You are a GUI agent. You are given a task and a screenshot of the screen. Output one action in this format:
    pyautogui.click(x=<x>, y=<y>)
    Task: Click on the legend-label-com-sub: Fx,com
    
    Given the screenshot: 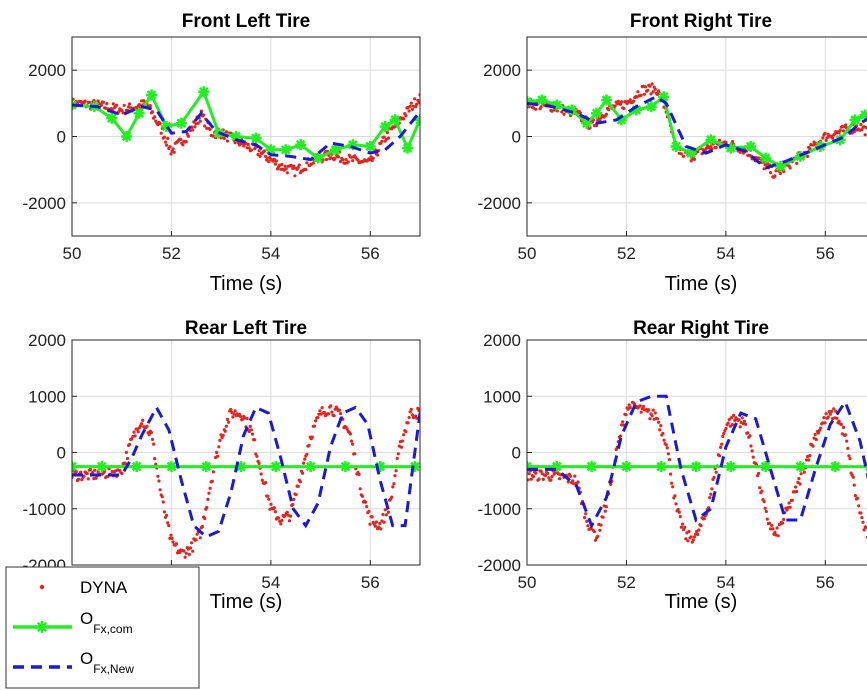 What is the action you would take?
    pyautogui.click(x=112, y=629)
    